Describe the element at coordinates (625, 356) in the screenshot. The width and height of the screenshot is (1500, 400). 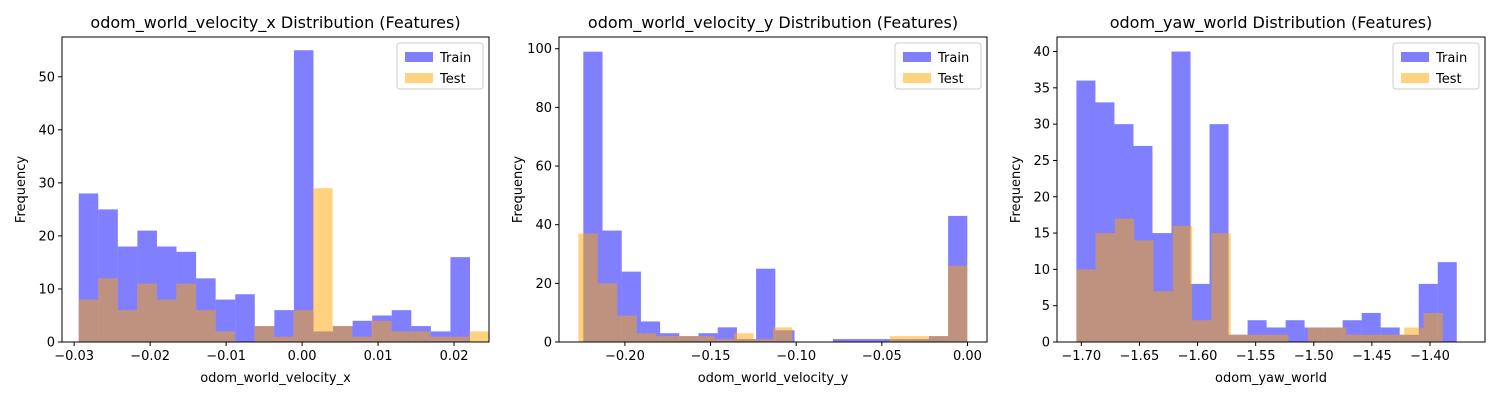
I see `x-tick-label: −0.20` at that location.